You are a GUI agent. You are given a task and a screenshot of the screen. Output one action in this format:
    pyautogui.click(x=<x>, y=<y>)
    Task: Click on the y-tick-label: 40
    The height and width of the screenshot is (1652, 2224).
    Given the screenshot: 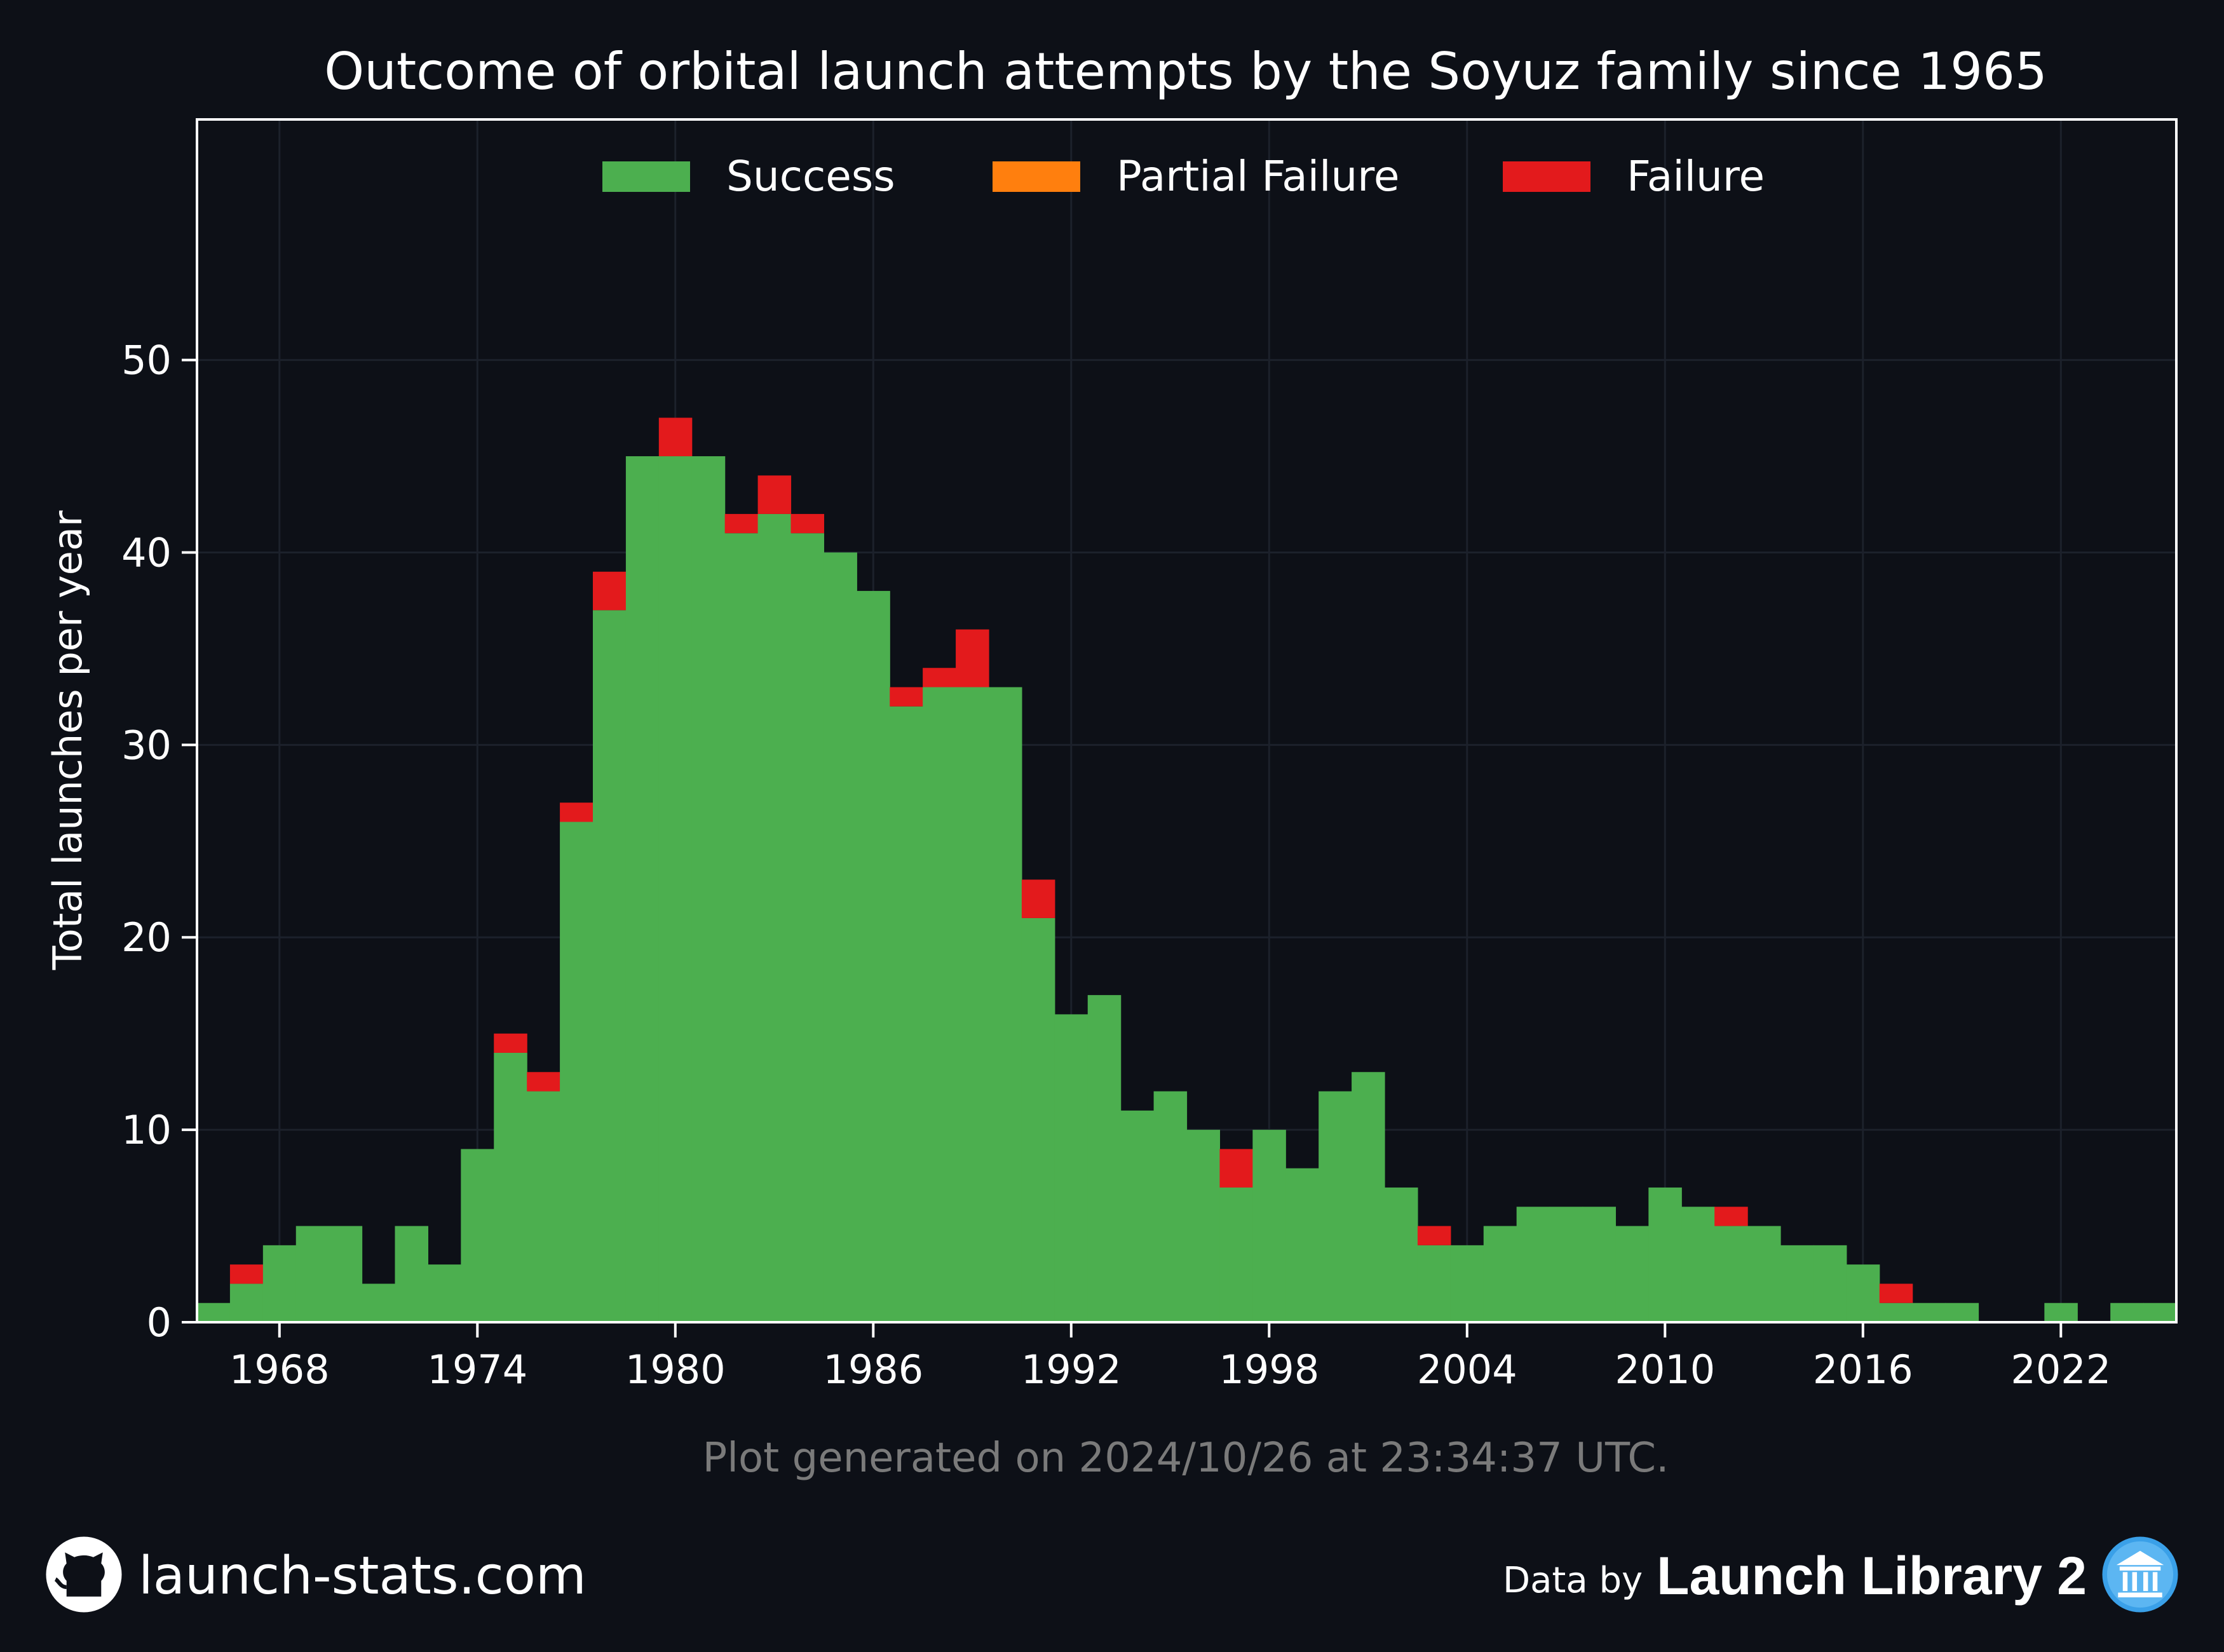 What is the action you would take?
    pyautogui.click(x=146, y=552)
    